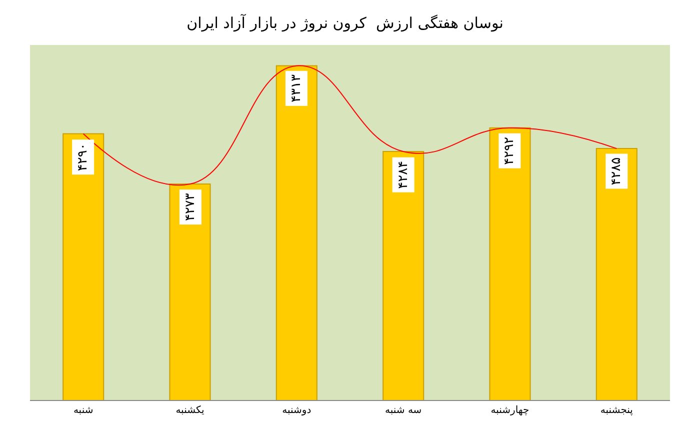  I want to click on data-label: ۴۲۹۲, so click(510, 150).